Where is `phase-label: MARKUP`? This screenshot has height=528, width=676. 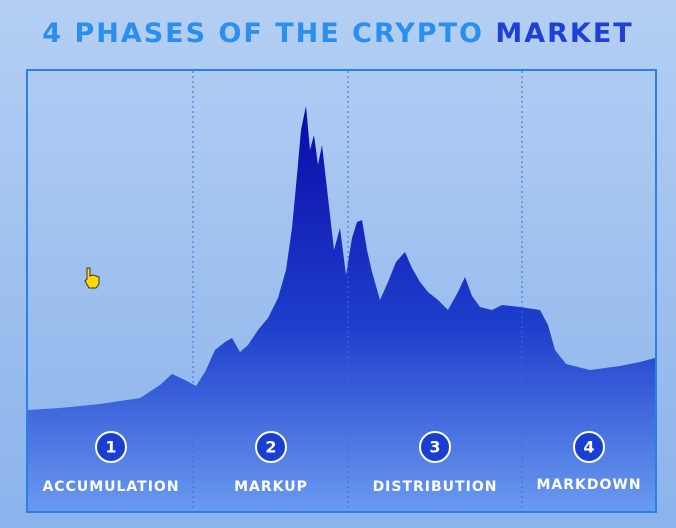 phase-label: MARKUP is located at coordinates (271, 487).